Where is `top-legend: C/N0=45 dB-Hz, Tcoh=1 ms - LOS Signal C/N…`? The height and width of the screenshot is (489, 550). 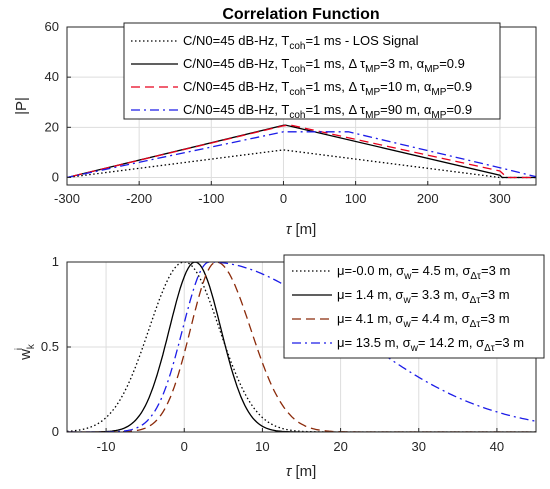
top-legend: C/N0=45 dB-Hz, Tcoh=1 ms - LOS Signal C/N… is located at coordinates (312, 71).